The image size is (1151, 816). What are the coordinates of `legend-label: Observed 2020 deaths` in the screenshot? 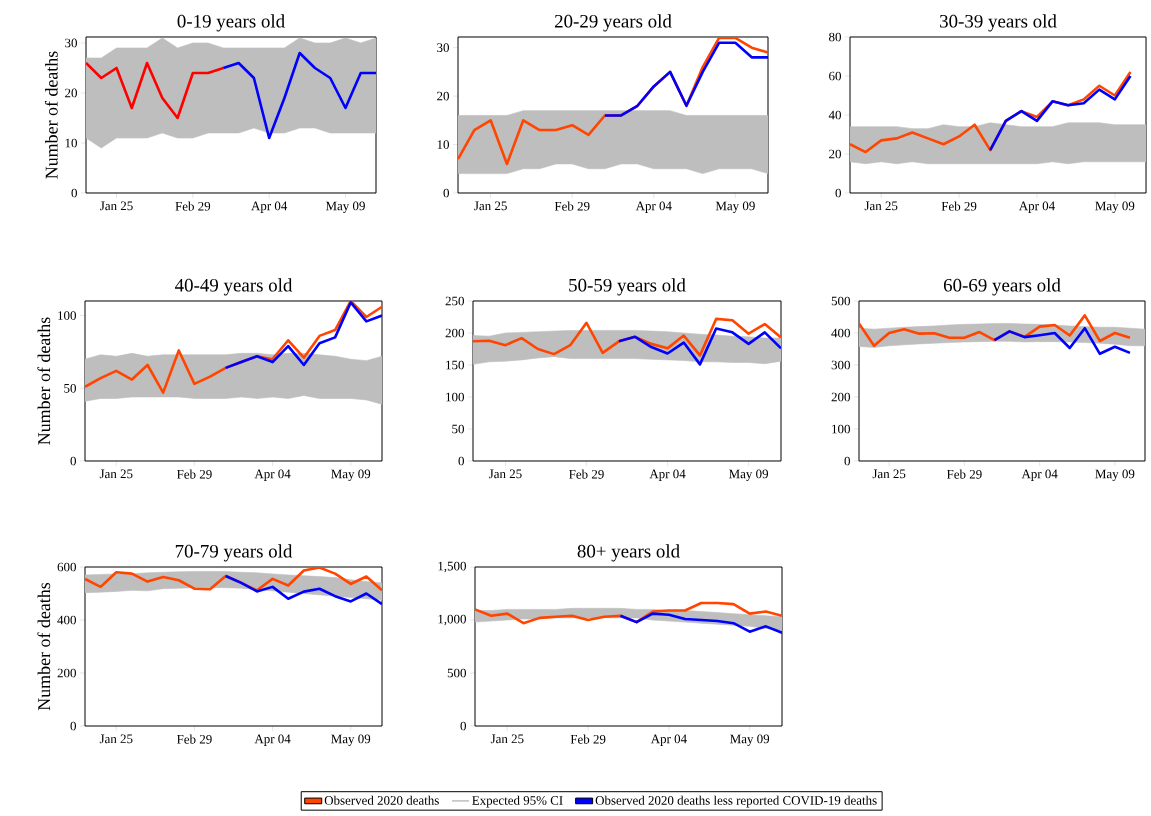 It's located at (381, 800).